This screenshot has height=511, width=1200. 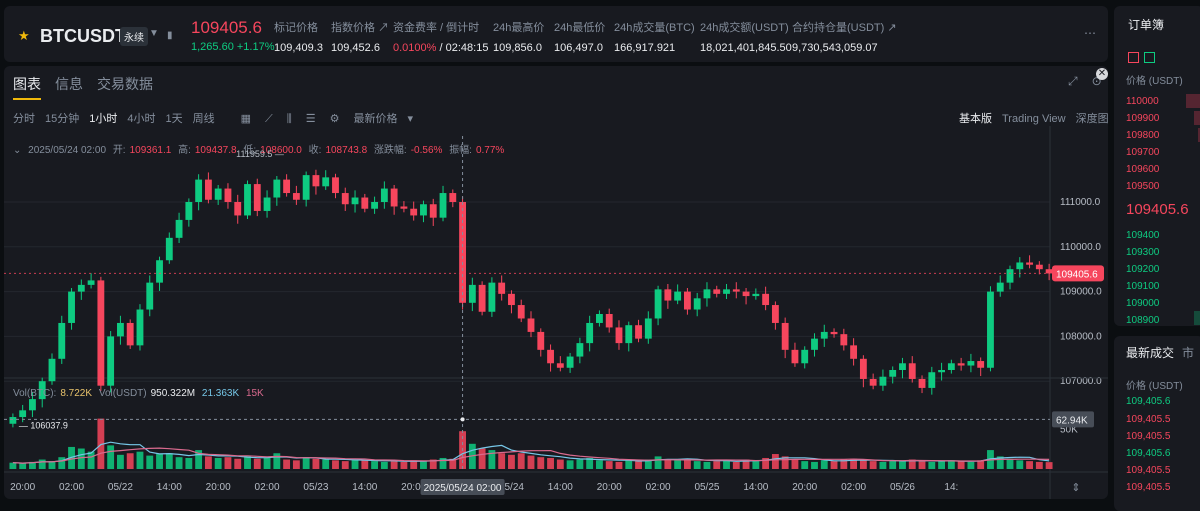 I want to click on favorite-star-icon: ★, so click(x=24, y=35).